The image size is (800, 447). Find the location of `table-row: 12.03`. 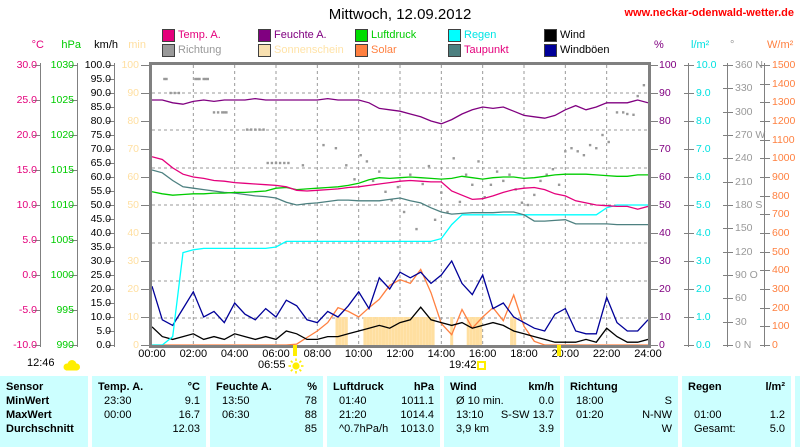

table-row: 12.03 is located at coordinates (149, 429).